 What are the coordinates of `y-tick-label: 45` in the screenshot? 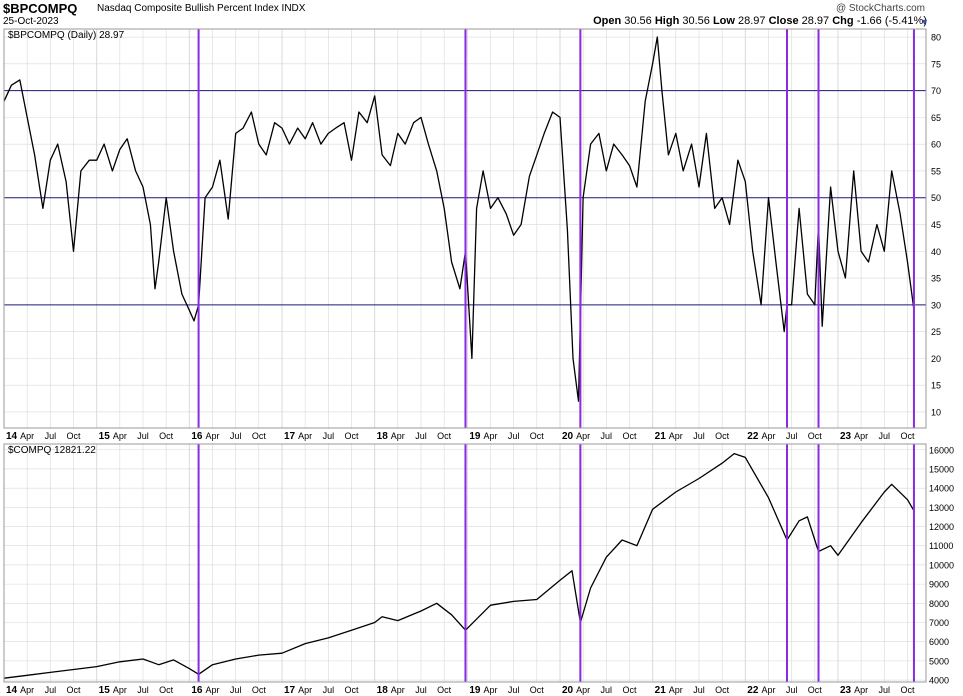 It's located at (936, 225).